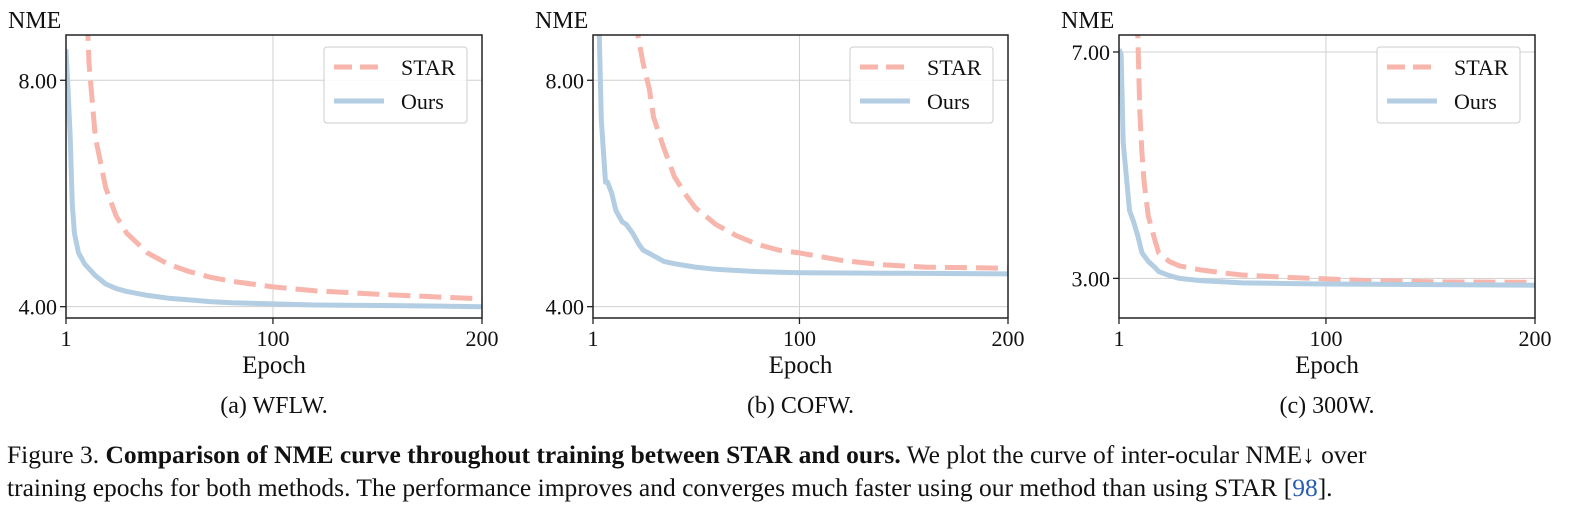 The height and width of the screenshot is (512, 1584). Describe the element at coordinates (1091, 278) in the screenshot. I see `y-tick-label: 3.00` at that location.